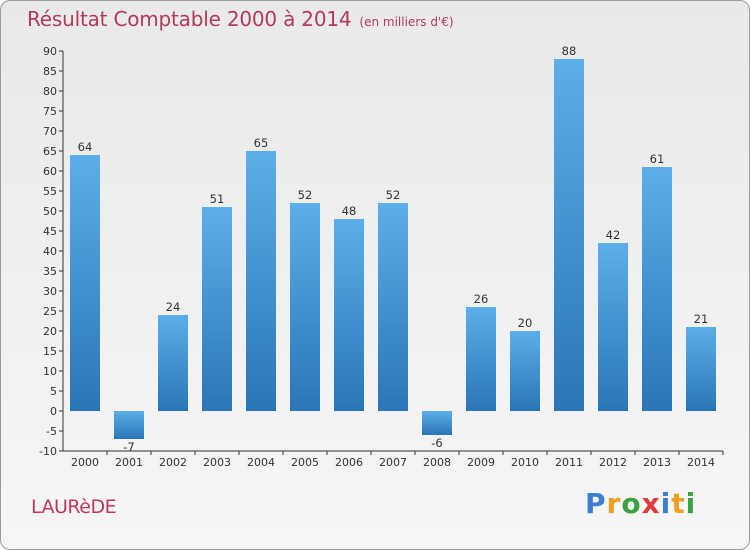 This screenshot has height=550, width=750. What do you see at coordinates (437, 423) in the screenshot?
I see `bar-2008` at bounding box center [437, 423].